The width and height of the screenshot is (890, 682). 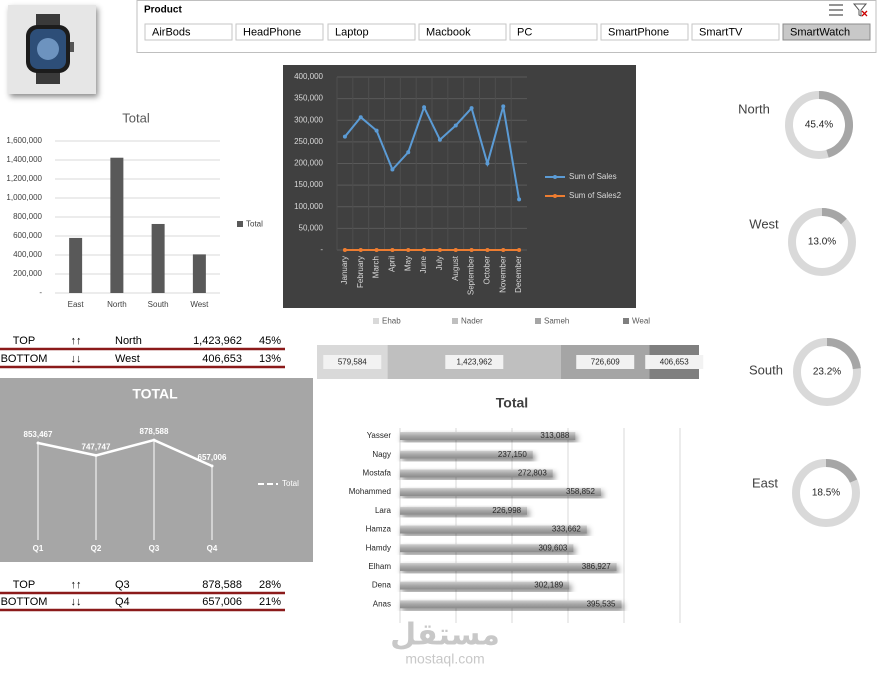 I want to click on slicer-button: PC, so click(x=553, y=32).